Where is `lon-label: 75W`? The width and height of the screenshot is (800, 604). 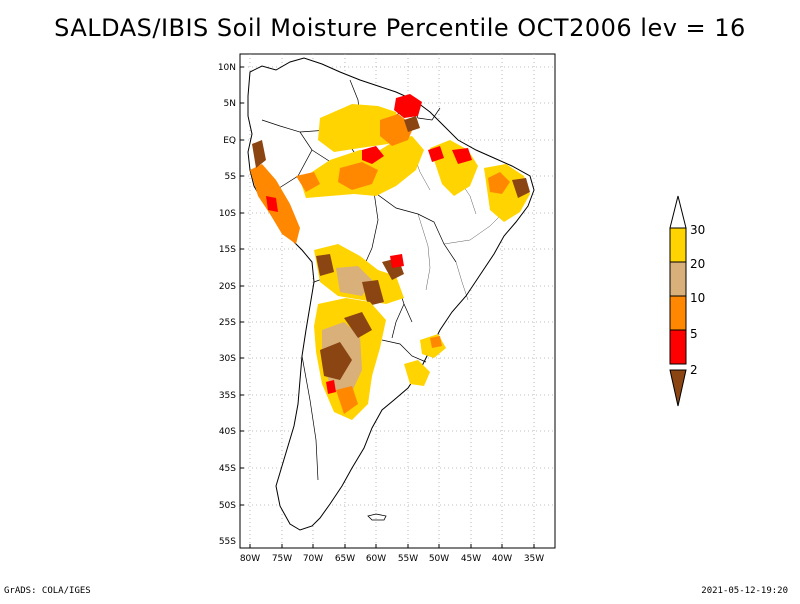 lon-label: 75W is located at coordinates (282, 559).